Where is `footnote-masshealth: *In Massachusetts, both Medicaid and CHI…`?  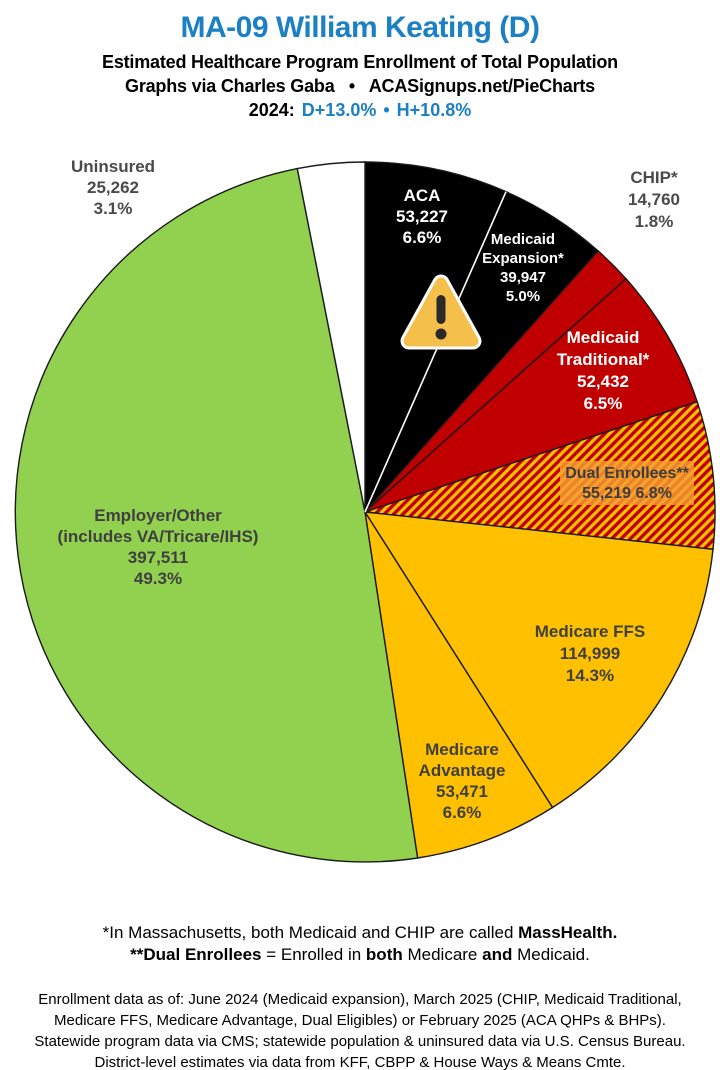
footnote-masshealth: *In Massachusetts, both Medicaid and CHI… is located at coordinates (360, 932).